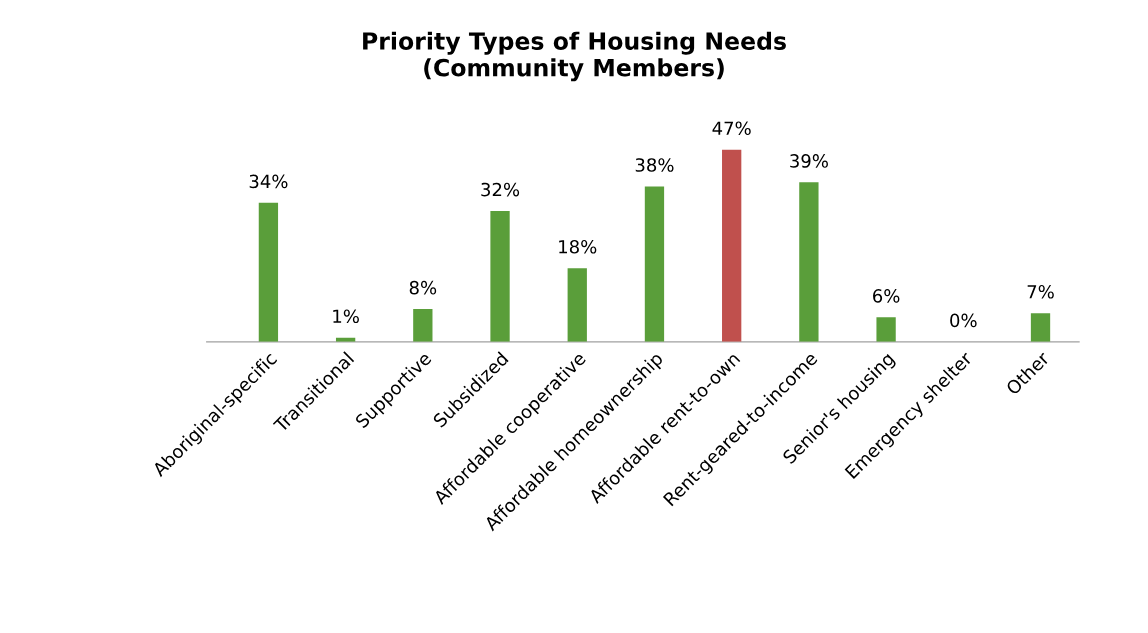  What do you see at coordinates (574, 56) in the screenshot?
I see `chart-title: Priority Types of Housing Needs (Community Members)` at bounding box center [574, 56].